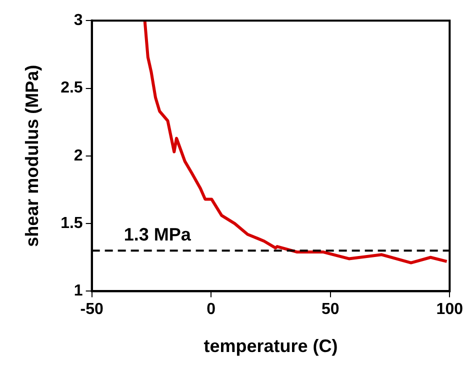 Image resolution: width=474 pixels, height=380 pixels. Describe the element at coordinates (450, 309) in the screenshot. I see `x-tick-label: 100` at that location.